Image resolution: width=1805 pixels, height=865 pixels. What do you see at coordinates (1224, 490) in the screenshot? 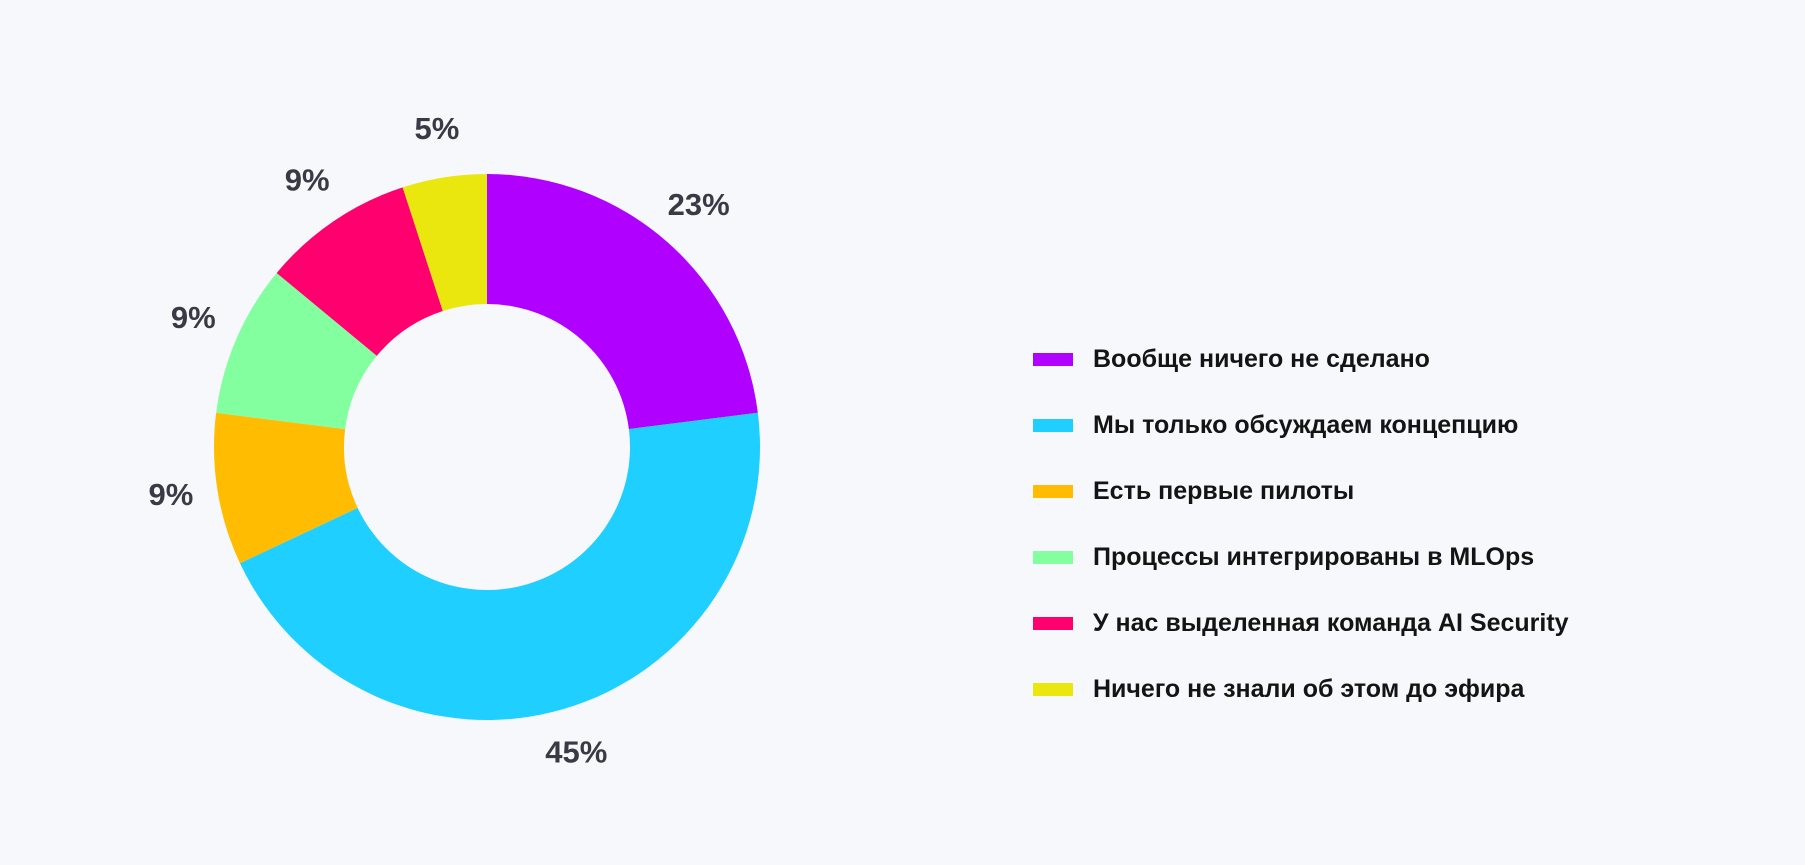
I see `legend-label: Есть первые пилоты` at bounding box center [1224, 490].